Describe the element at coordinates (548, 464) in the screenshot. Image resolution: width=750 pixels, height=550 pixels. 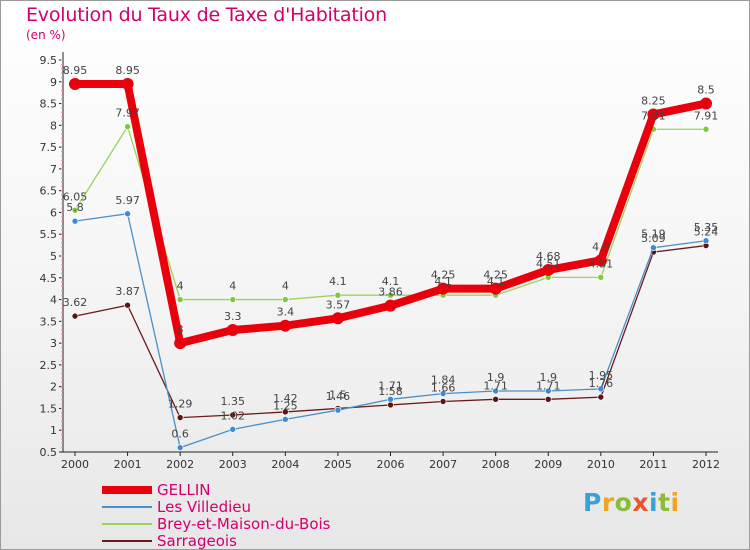
I see `x-tick-label: 2009` at that location.